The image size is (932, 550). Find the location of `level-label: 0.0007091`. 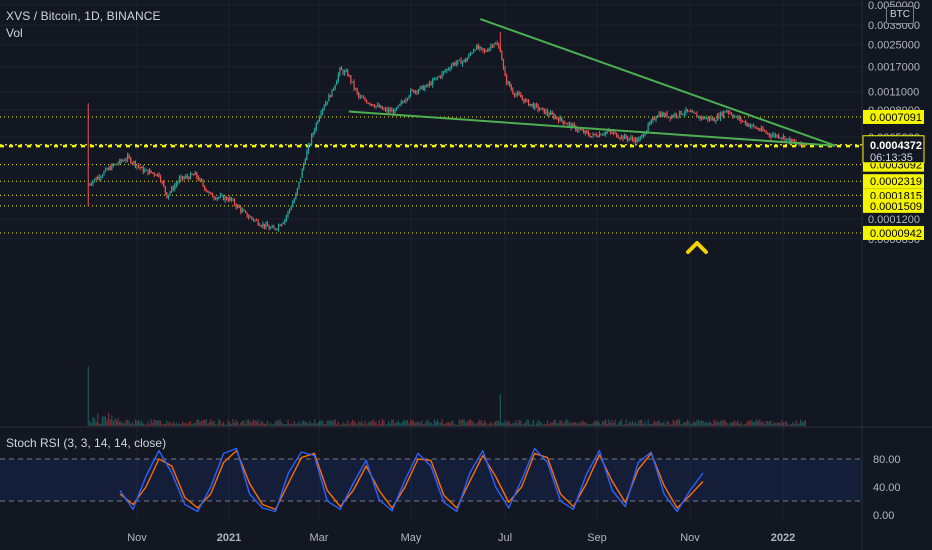

level-label: 0.0007091 is located at coordinates (896, 118).